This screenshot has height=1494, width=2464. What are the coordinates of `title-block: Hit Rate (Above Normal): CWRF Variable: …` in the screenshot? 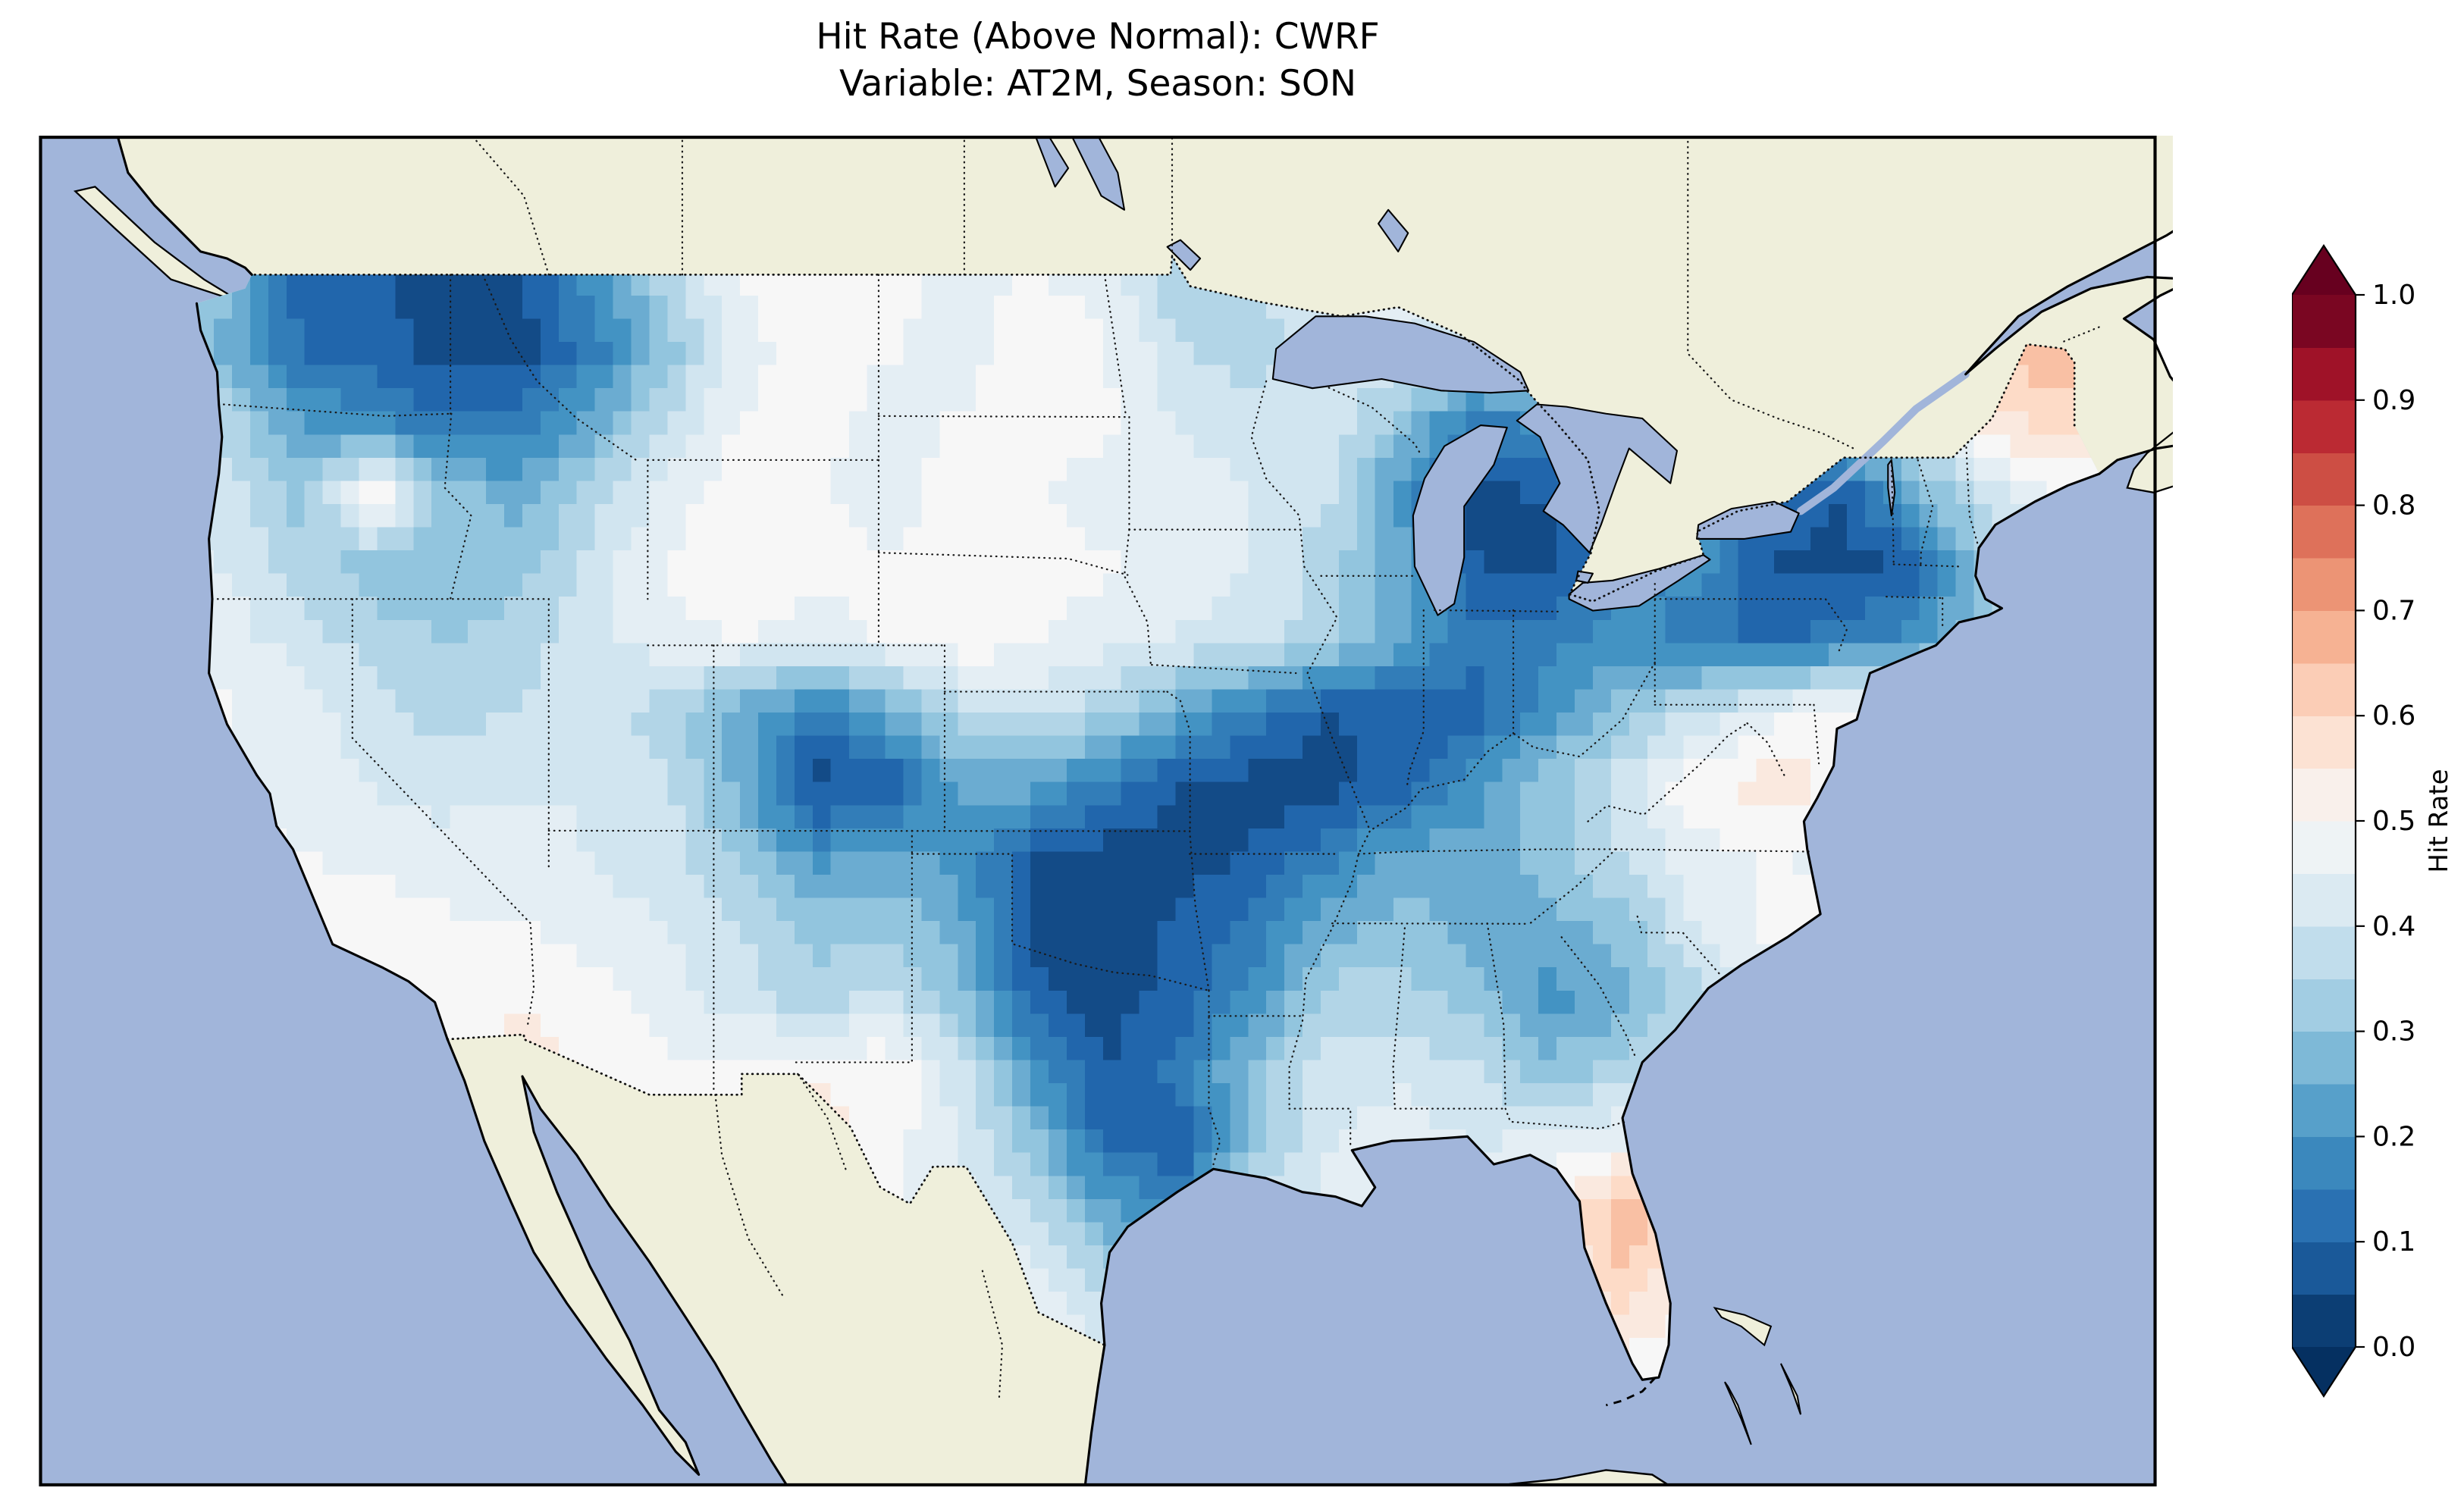 It's located at (1098, 61).